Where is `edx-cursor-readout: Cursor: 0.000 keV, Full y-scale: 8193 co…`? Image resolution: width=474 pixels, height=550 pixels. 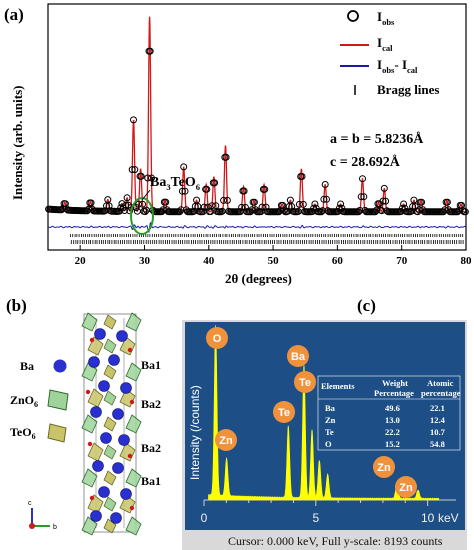
edx-cursor-readout: Cursor: 0.000 keV, Full y-scale: 8193 co… is located at coordinates (335, 541).